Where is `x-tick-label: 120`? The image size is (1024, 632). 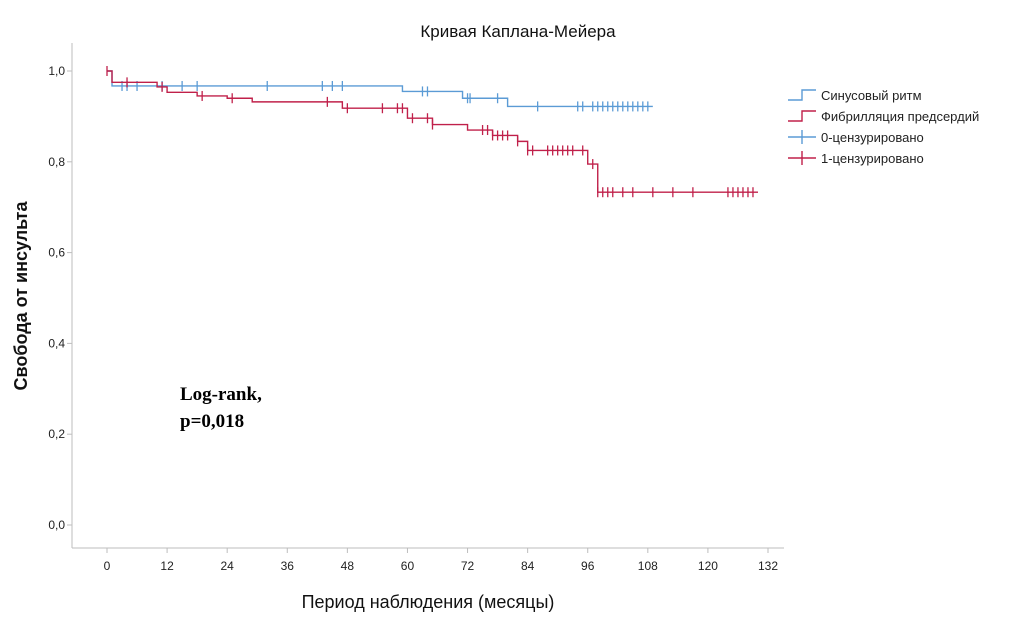
x-tick-label: 120 is located at coordinates (708, 566).